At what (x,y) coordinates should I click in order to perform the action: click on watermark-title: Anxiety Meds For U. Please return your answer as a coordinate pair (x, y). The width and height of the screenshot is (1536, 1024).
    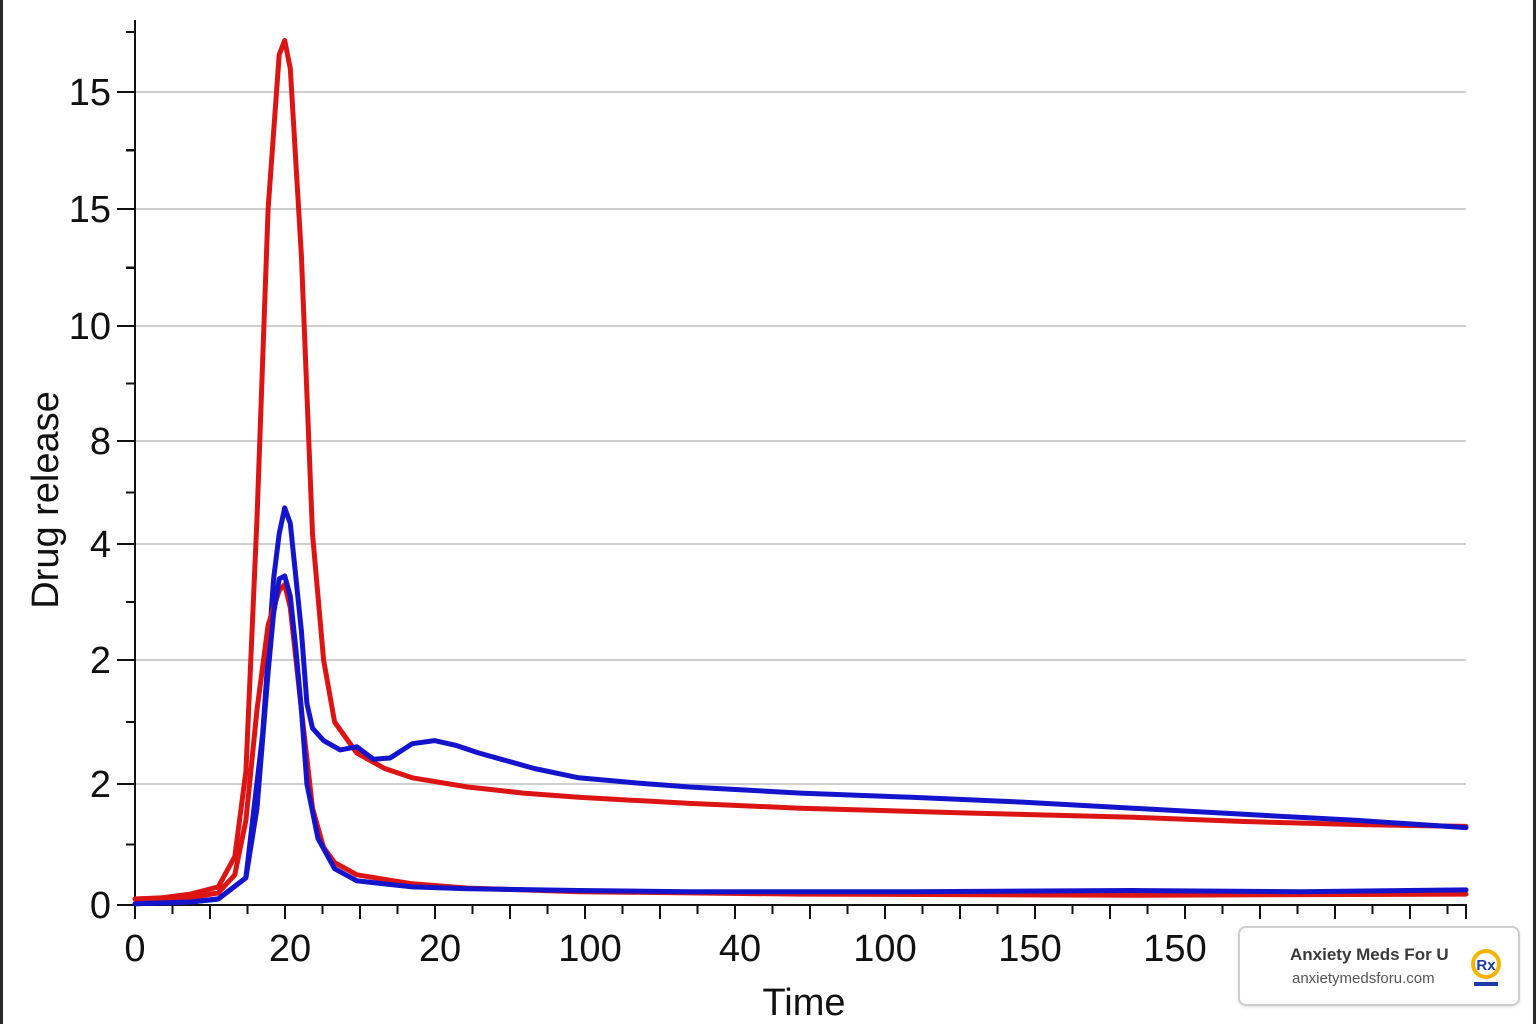
    Looking at the image, I should click on (1369, 954).